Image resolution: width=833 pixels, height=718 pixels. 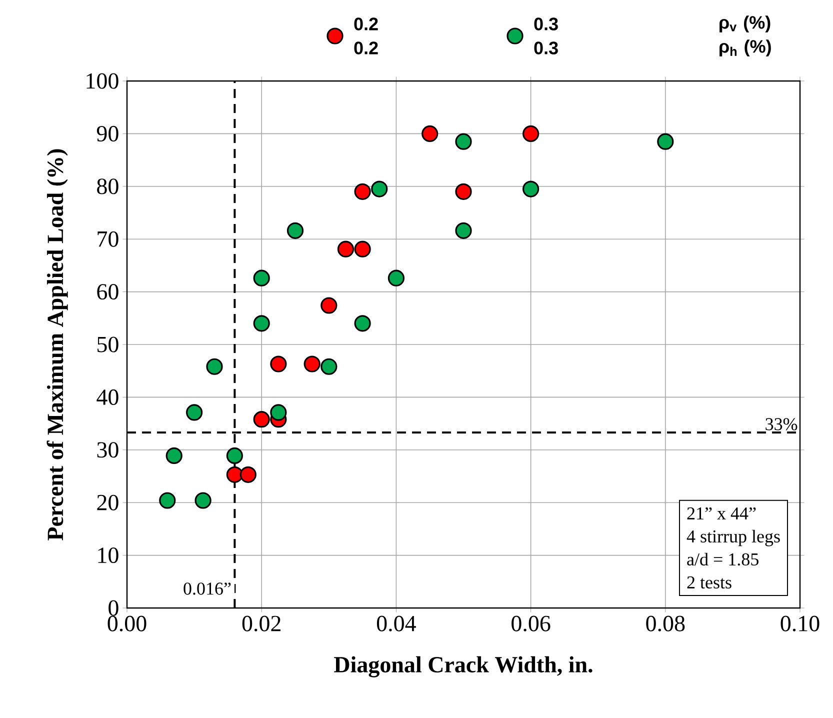 I want to click on x-tick-label: 0.00, so click(x=127, y=624).